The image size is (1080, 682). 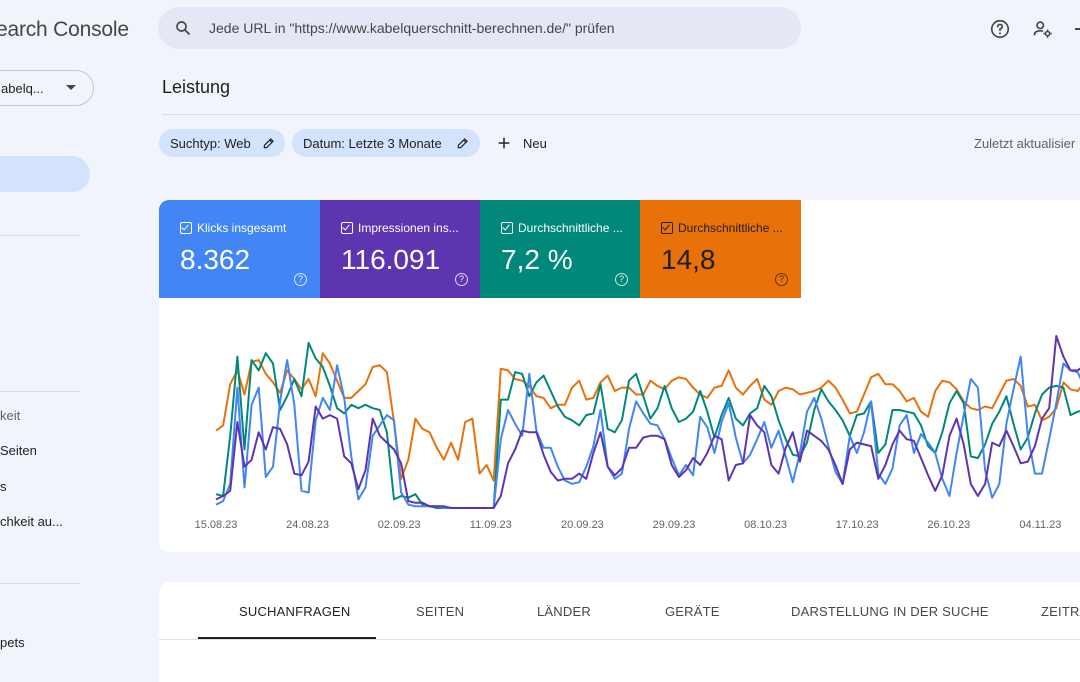 I want to click on metric-clicks: Klicks insgesamt 8.362 ?, so click(x=239, y=249).